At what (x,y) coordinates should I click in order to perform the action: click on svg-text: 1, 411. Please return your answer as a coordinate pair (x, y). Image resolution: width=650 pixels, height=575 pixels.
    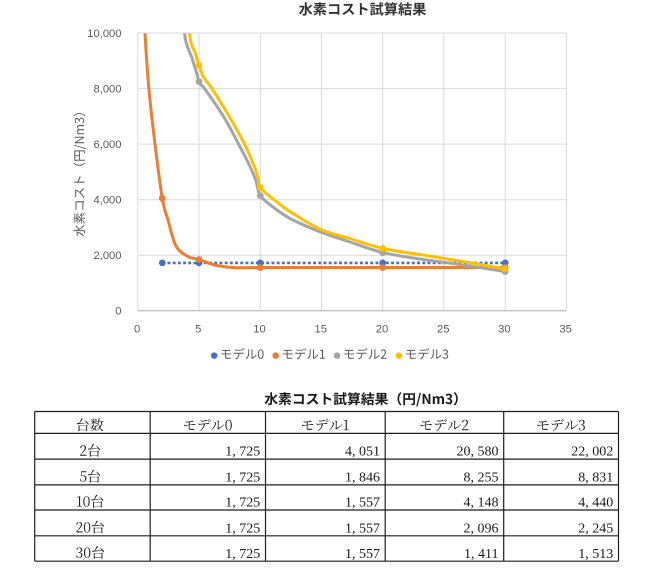
    Looking at the image, I should click on (481, 554).